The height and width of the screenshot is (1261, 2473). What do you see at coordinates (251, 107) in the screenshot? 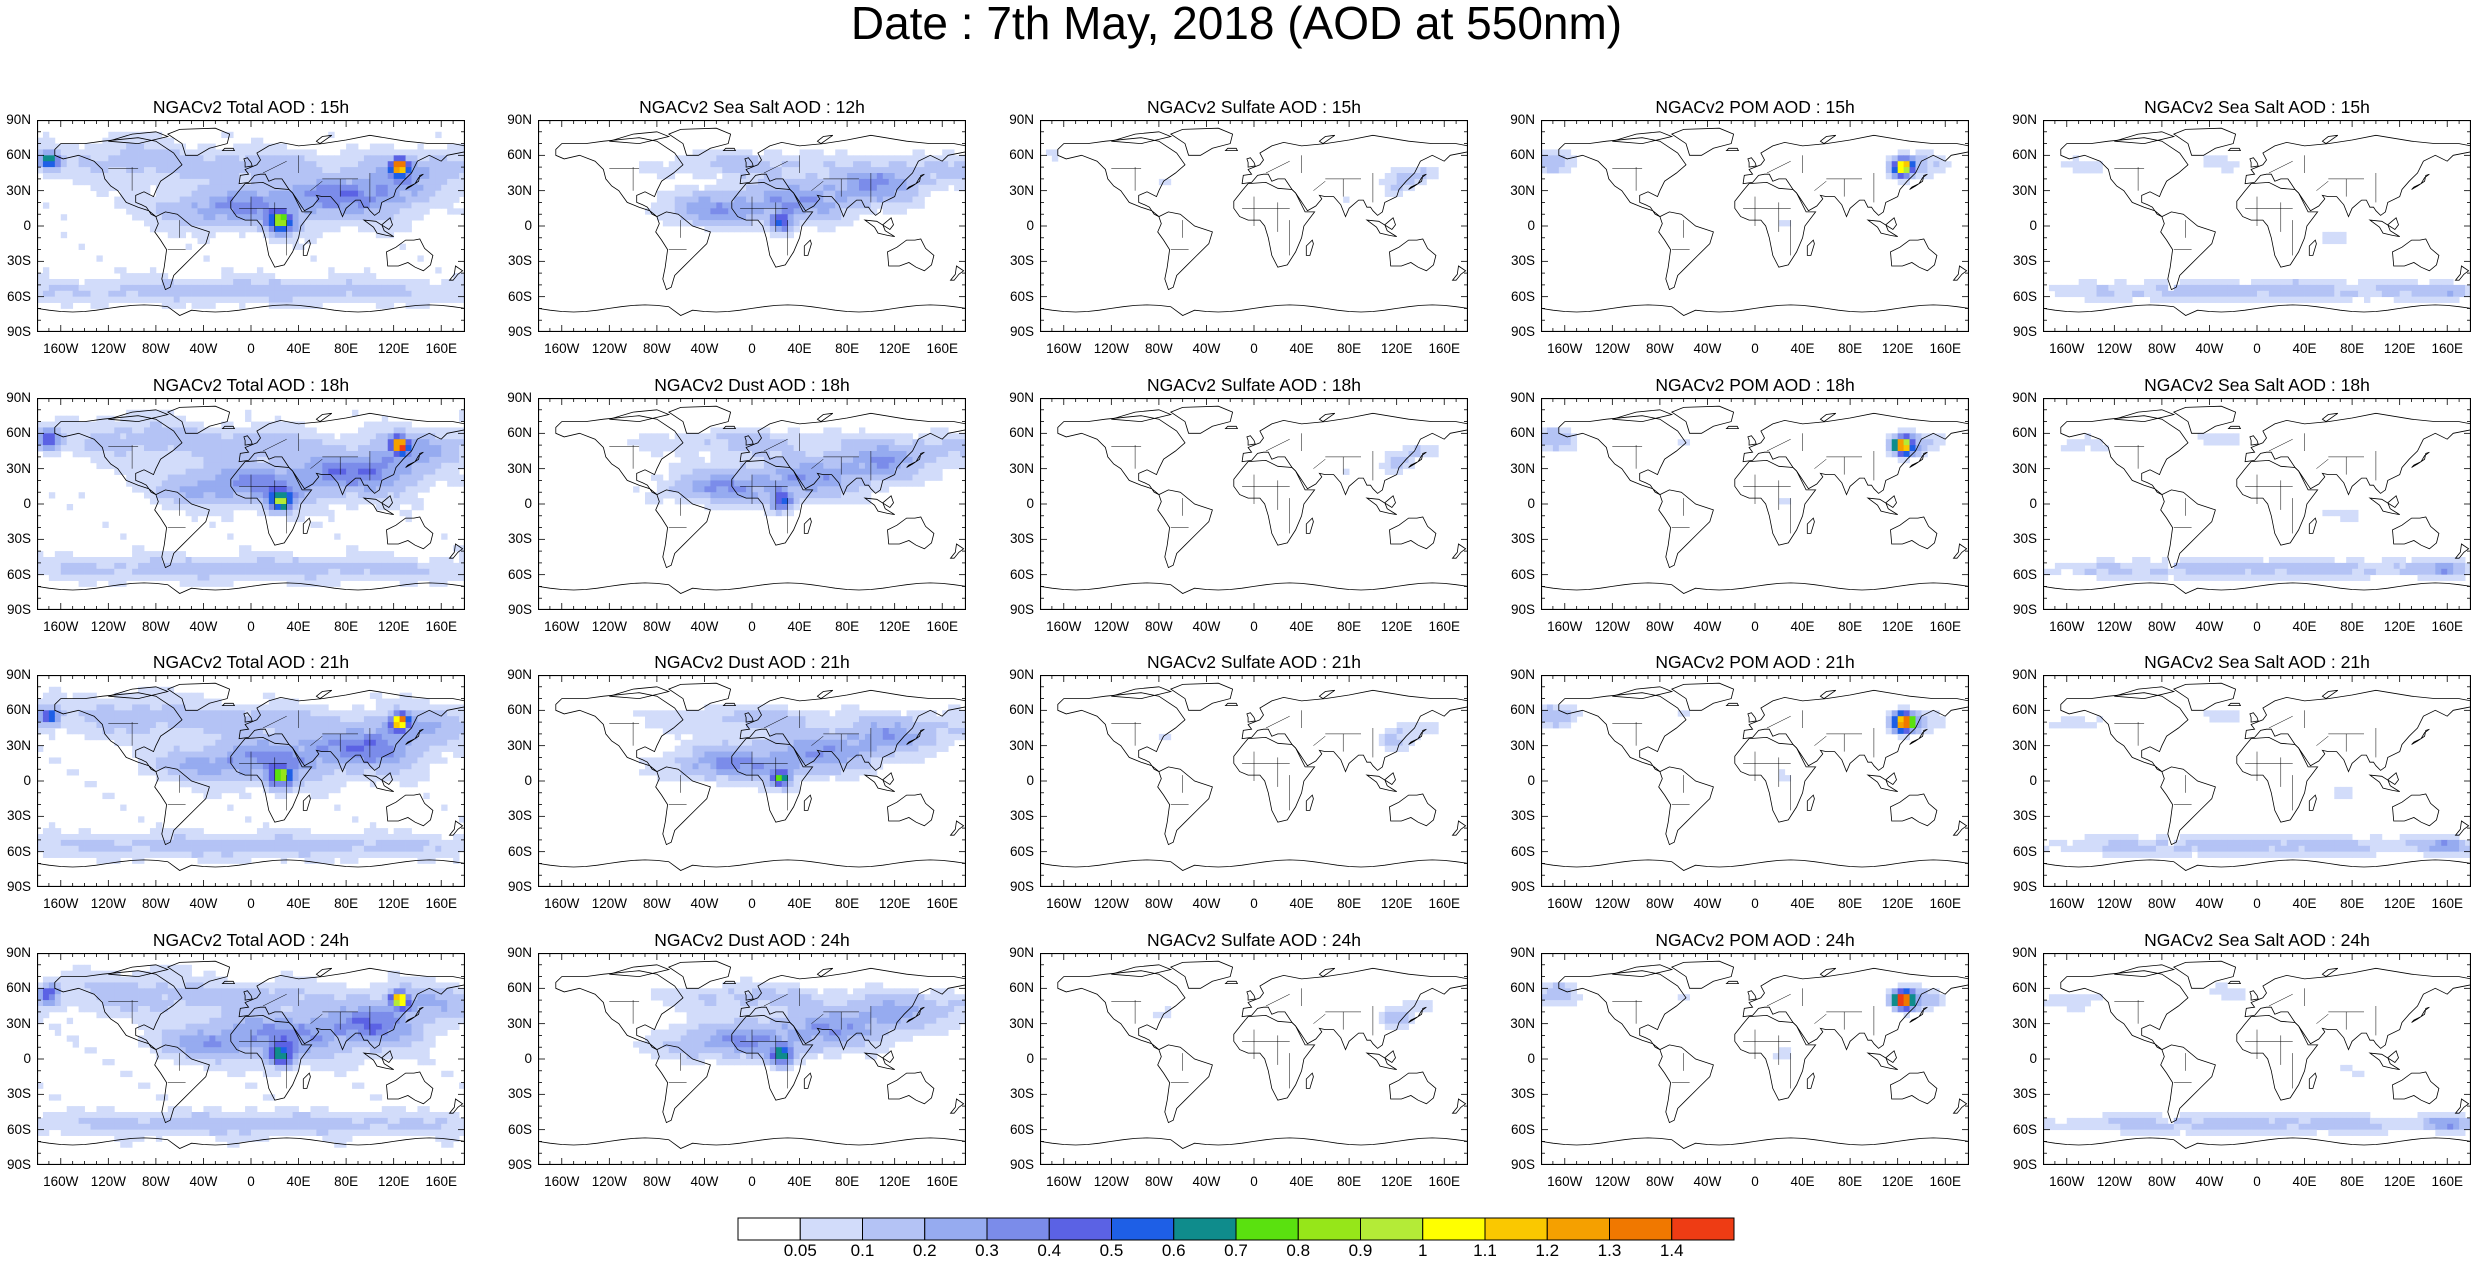
I see `panel-title: NGACv2 Total AOD : 15h` at bounding box center [251, 107].